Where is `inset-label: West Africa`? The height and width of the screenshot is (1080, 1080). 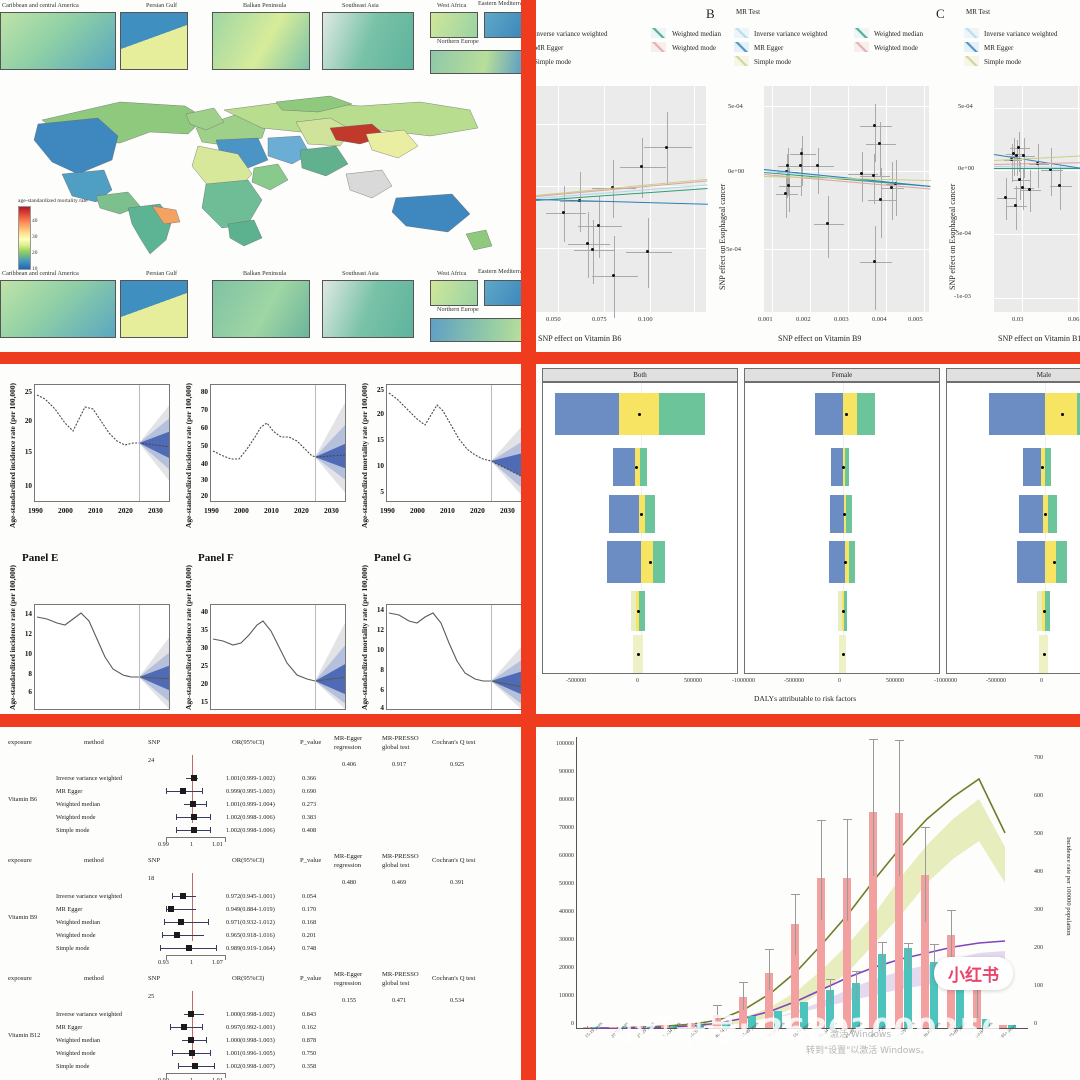
inset-label: West Africa is located at coordinates (452, 5).